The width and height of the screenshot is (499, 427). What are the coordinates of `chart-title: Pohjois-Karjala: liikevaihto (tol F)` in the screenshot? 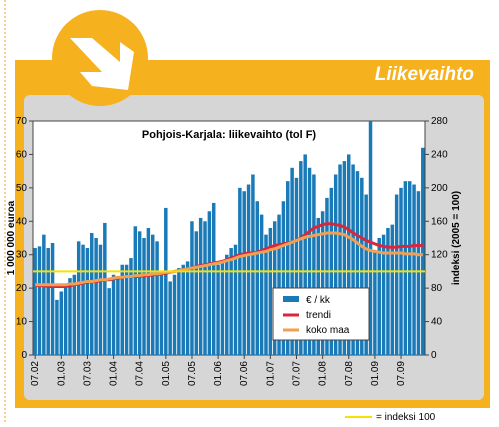 It's located at (229, 135).